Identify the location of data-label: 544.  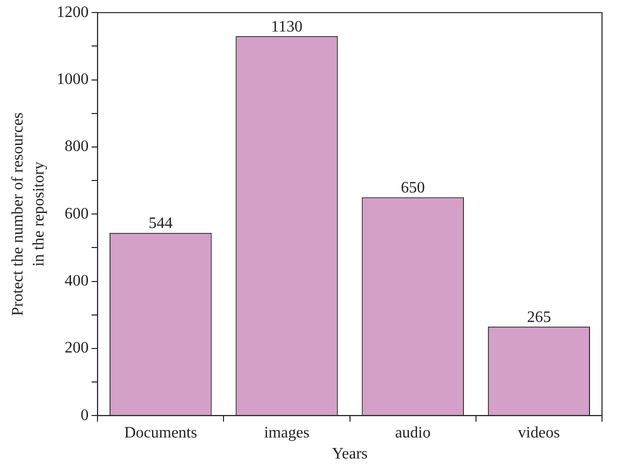
(160, 223).